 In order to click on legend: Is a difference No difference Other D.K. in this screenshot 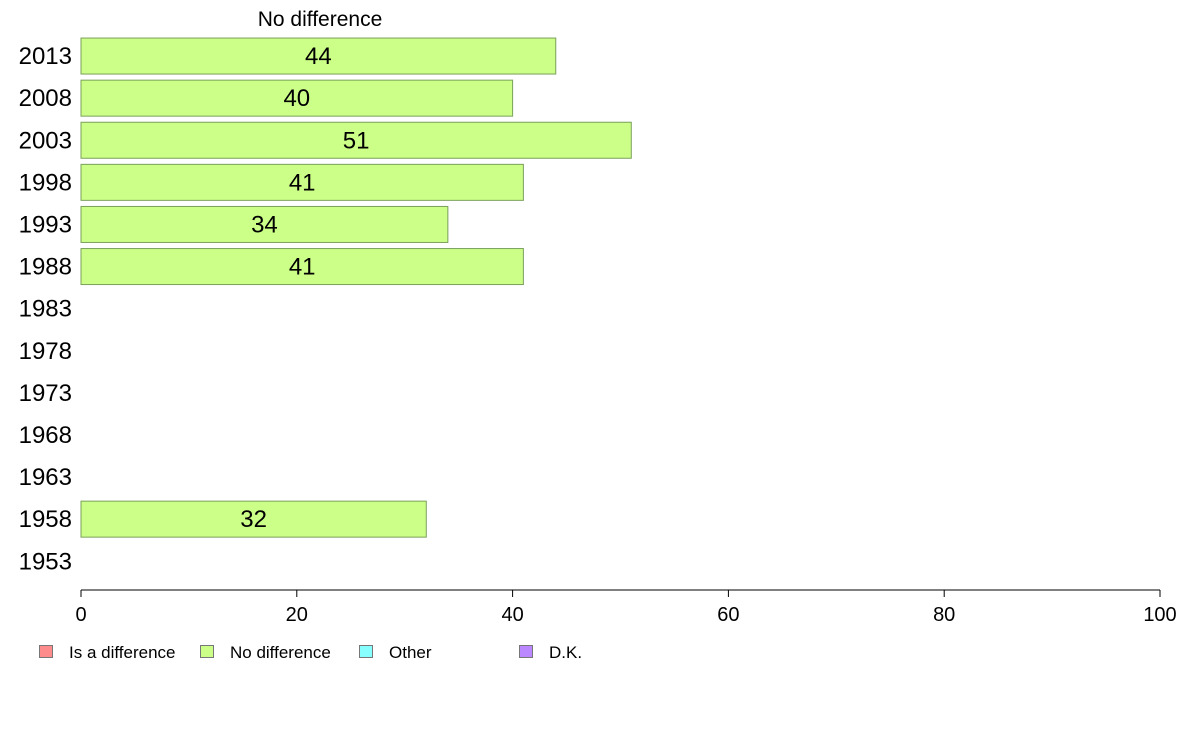, I will do `click(310, 652)`.